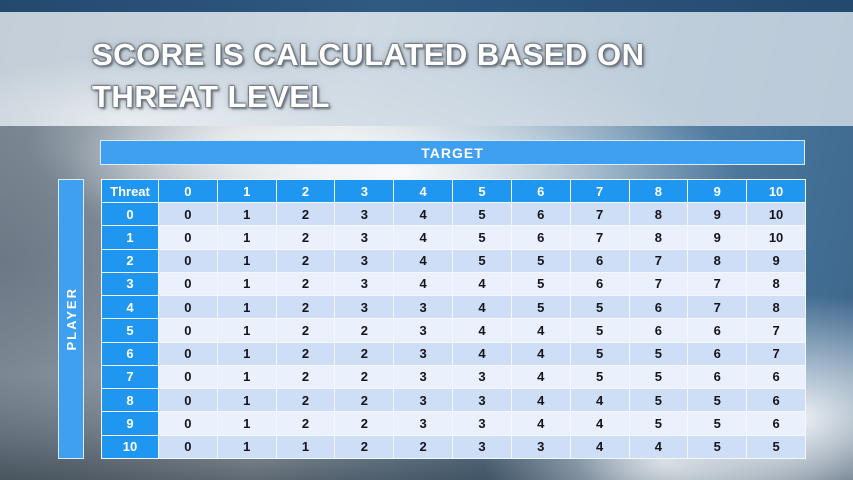  What do you see at coordinates (453, 237) in the screenshot?
I see `table-row: 1 0 1 2 3 4 5 6 7 8 9 10` at bounding box center [453, 237].